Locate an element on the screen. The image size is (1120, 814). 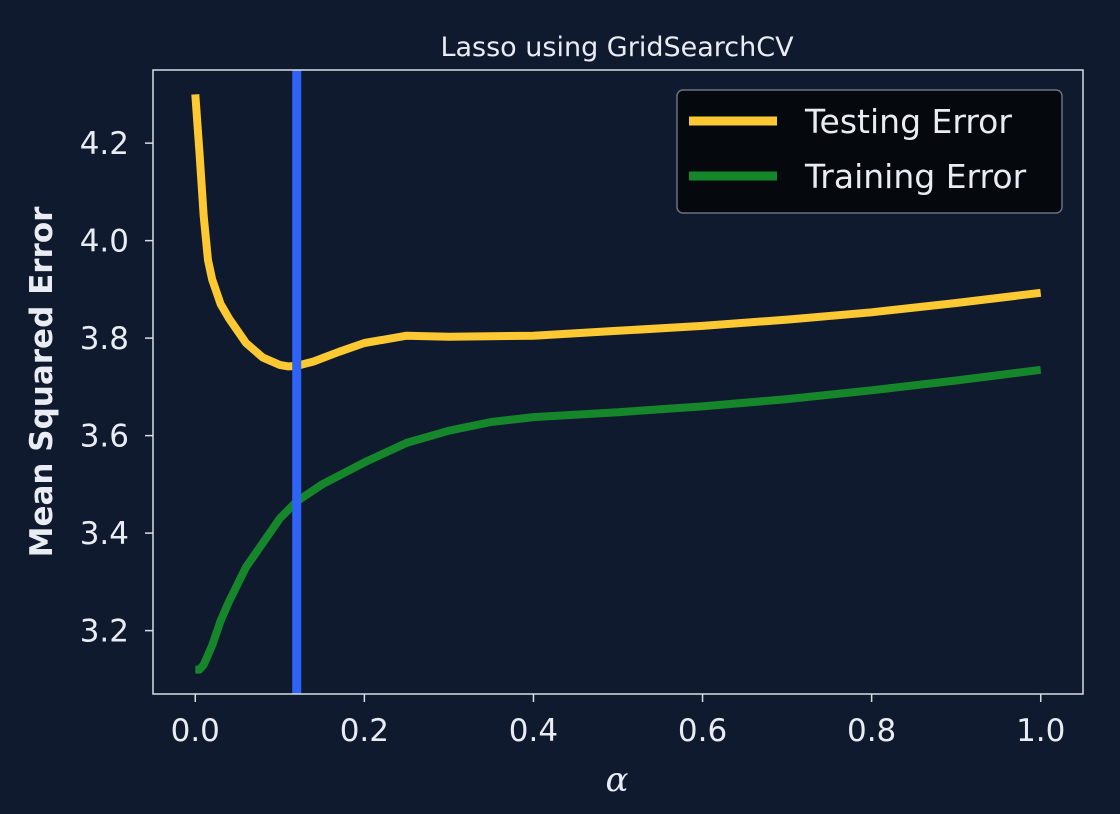
y-tick-label: 4.0 is located at coordinates (104, 242).